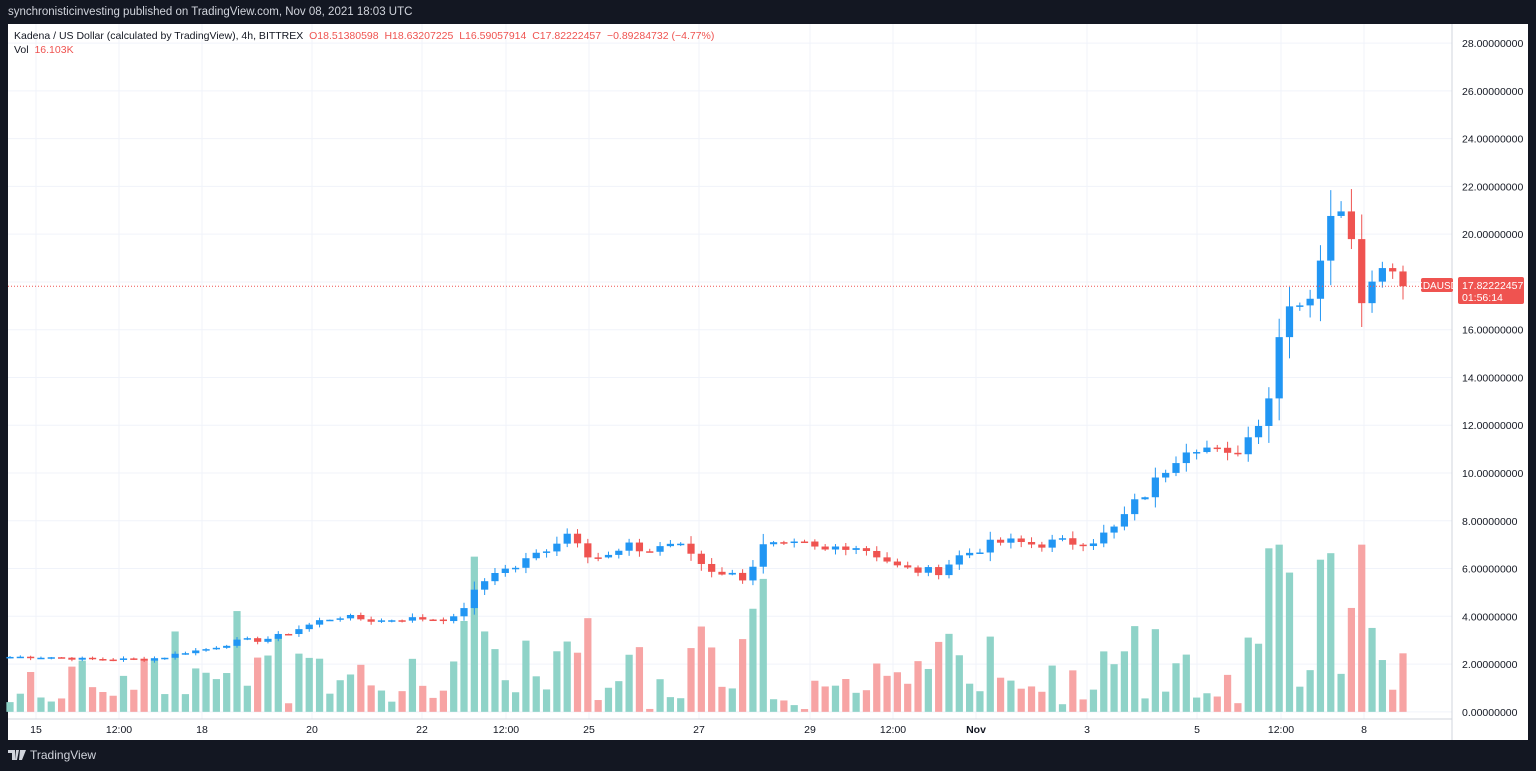 This screenshot has height=771, width=1536. I want to click on low-value: L16.59057914, so click(493, 36).